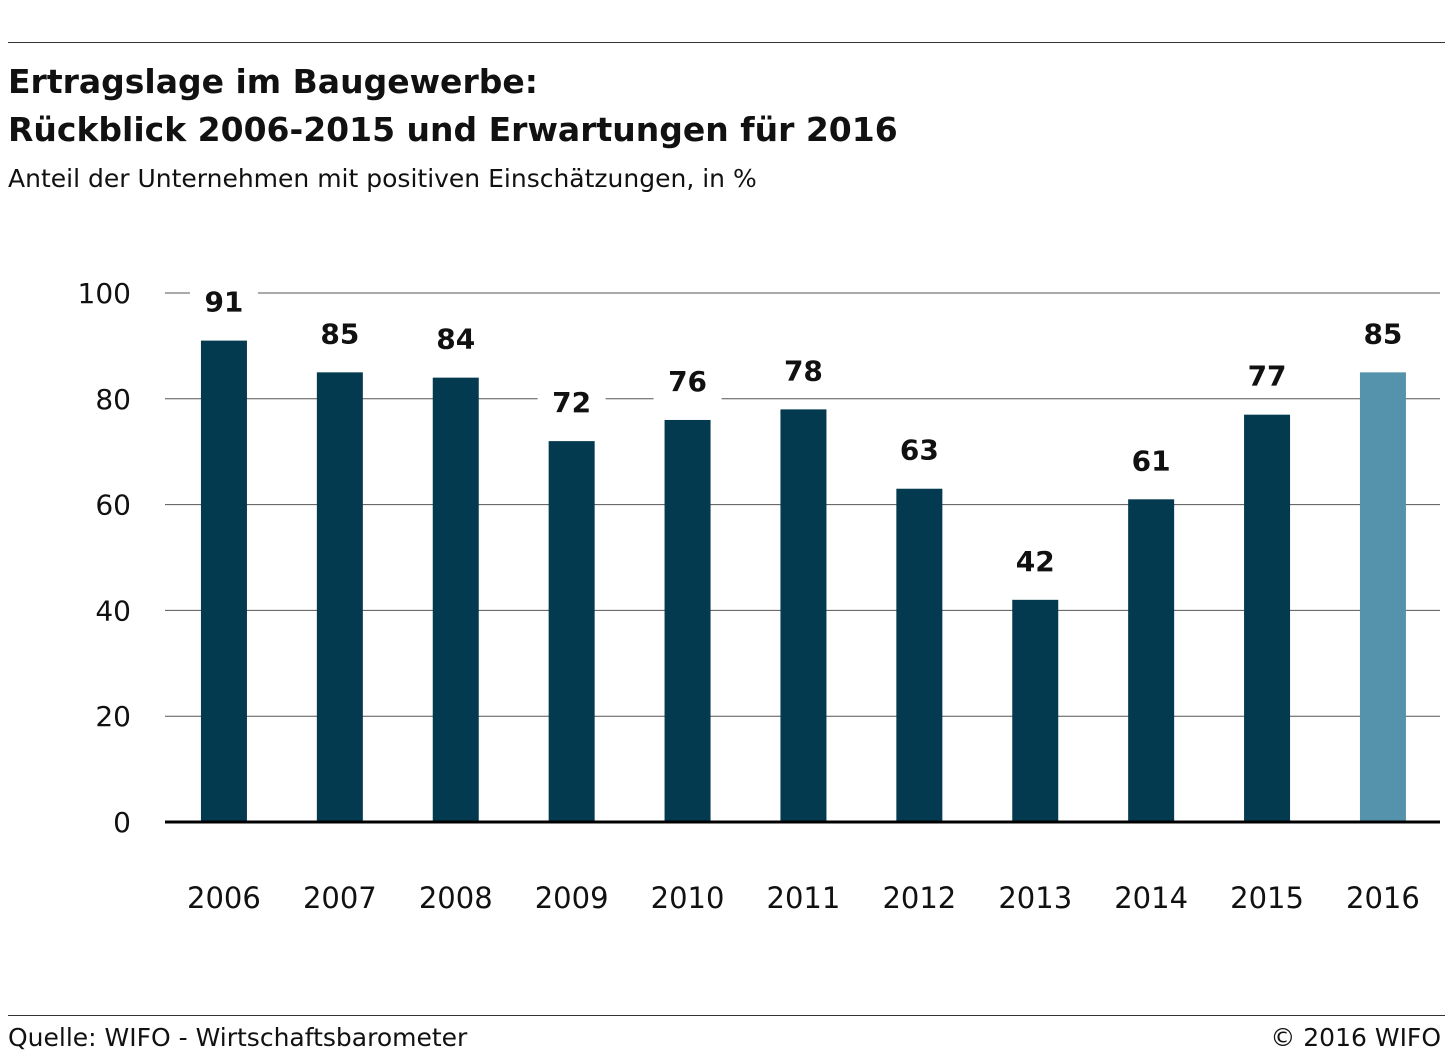  What do you see at coordinates (1267, 618) in the screenshot?
I see `bar-2015` at bounding box center [1267, 618].